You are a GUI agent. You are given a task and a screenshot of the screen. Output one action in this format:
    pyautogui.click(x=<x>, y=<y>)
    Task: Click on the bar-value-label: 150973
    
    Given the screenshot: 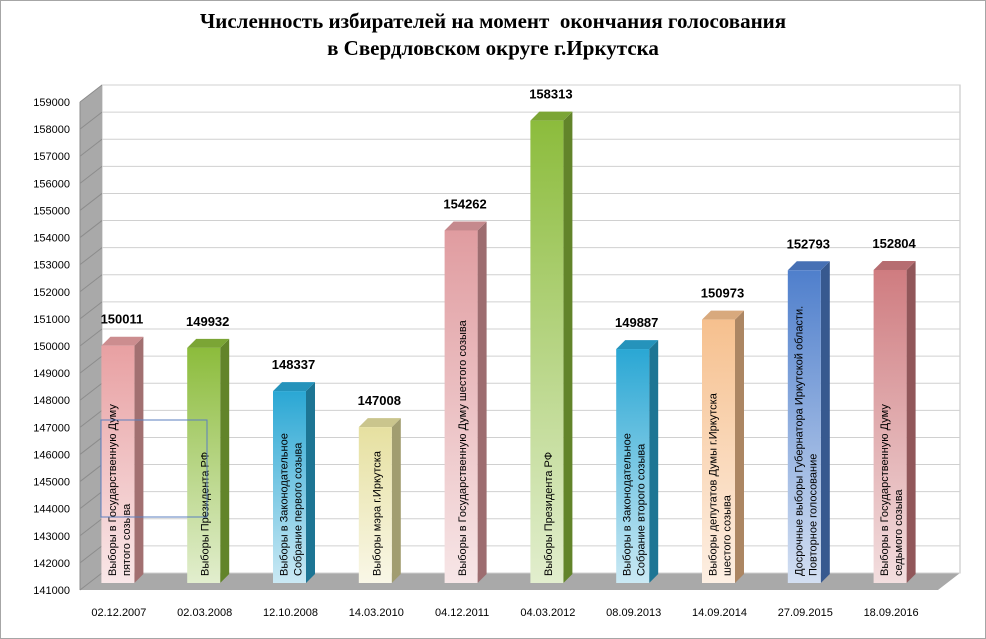 What is the action you would take?
    pyautogui.click(x=722, y=293)
    